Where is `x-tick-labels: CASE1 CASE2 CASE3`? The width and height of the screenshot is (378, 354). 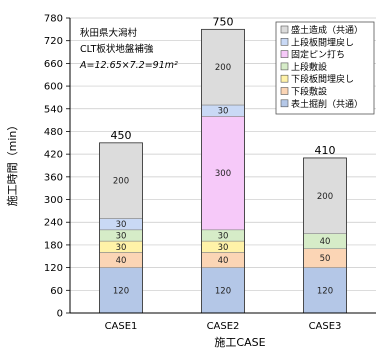 x-tick-labels: CASE1 CASE2 CASE3 is located at coordinates (223, 326).